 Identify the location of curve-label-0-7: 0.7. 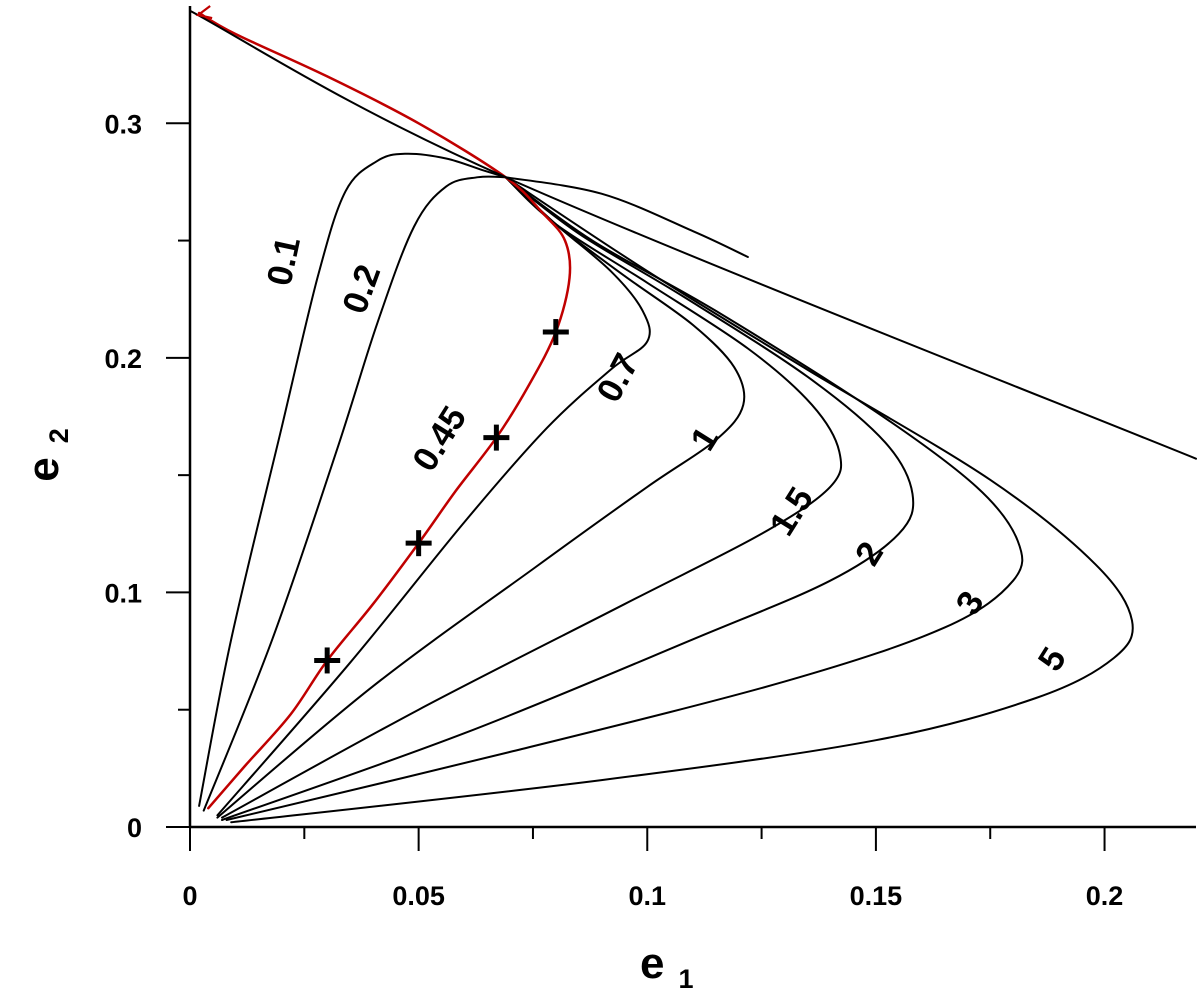
(617, 377).